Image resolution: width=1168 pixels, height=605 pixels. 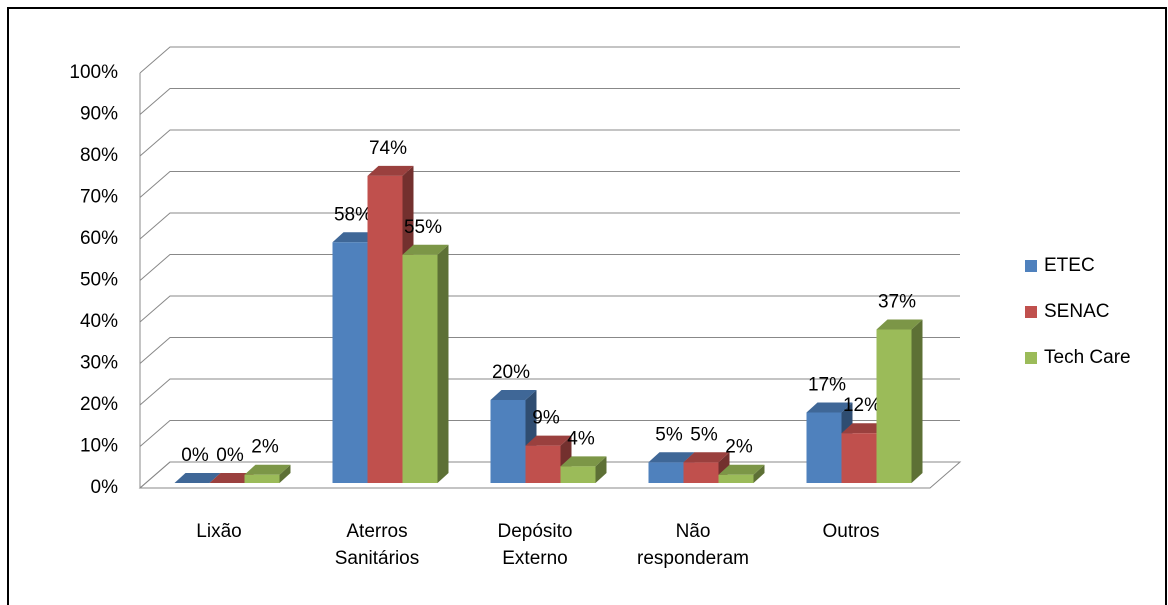 I want to click on y-tick-label: 10%, so click(x=99, y=446).